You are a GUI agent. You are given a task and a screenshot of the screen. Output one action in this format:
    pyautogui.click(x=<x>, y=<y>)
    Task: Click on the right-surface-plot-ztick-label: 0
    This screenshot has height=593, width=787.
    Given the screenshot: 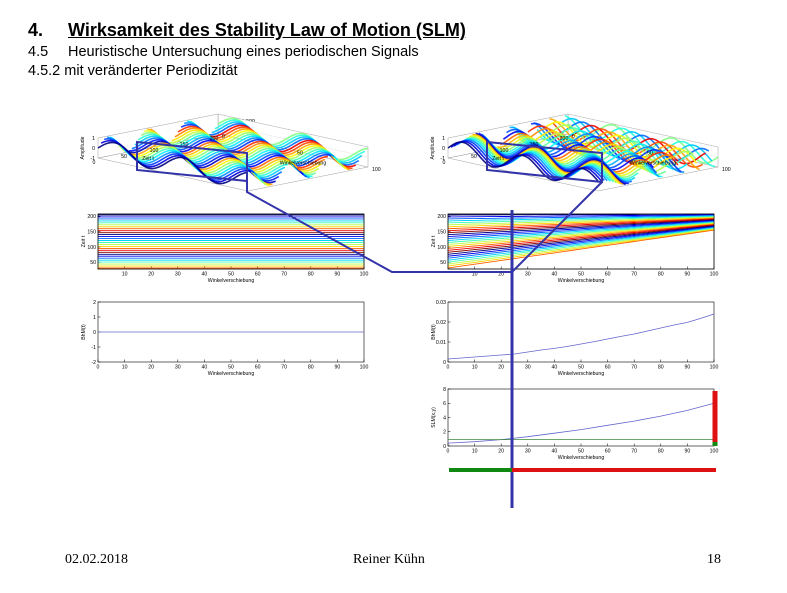 What is the action you would take?
    pyautogui.click(x=443, y=149)
    